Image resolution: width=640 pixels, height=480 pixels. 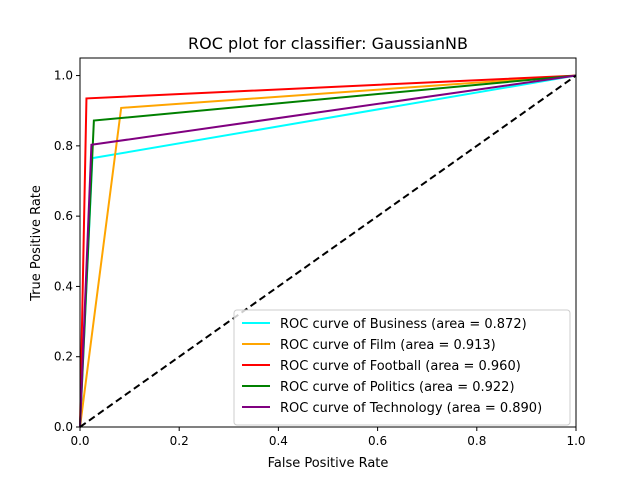 I want to click on x-tick-label: 0.8, so click(x=476, y=441).